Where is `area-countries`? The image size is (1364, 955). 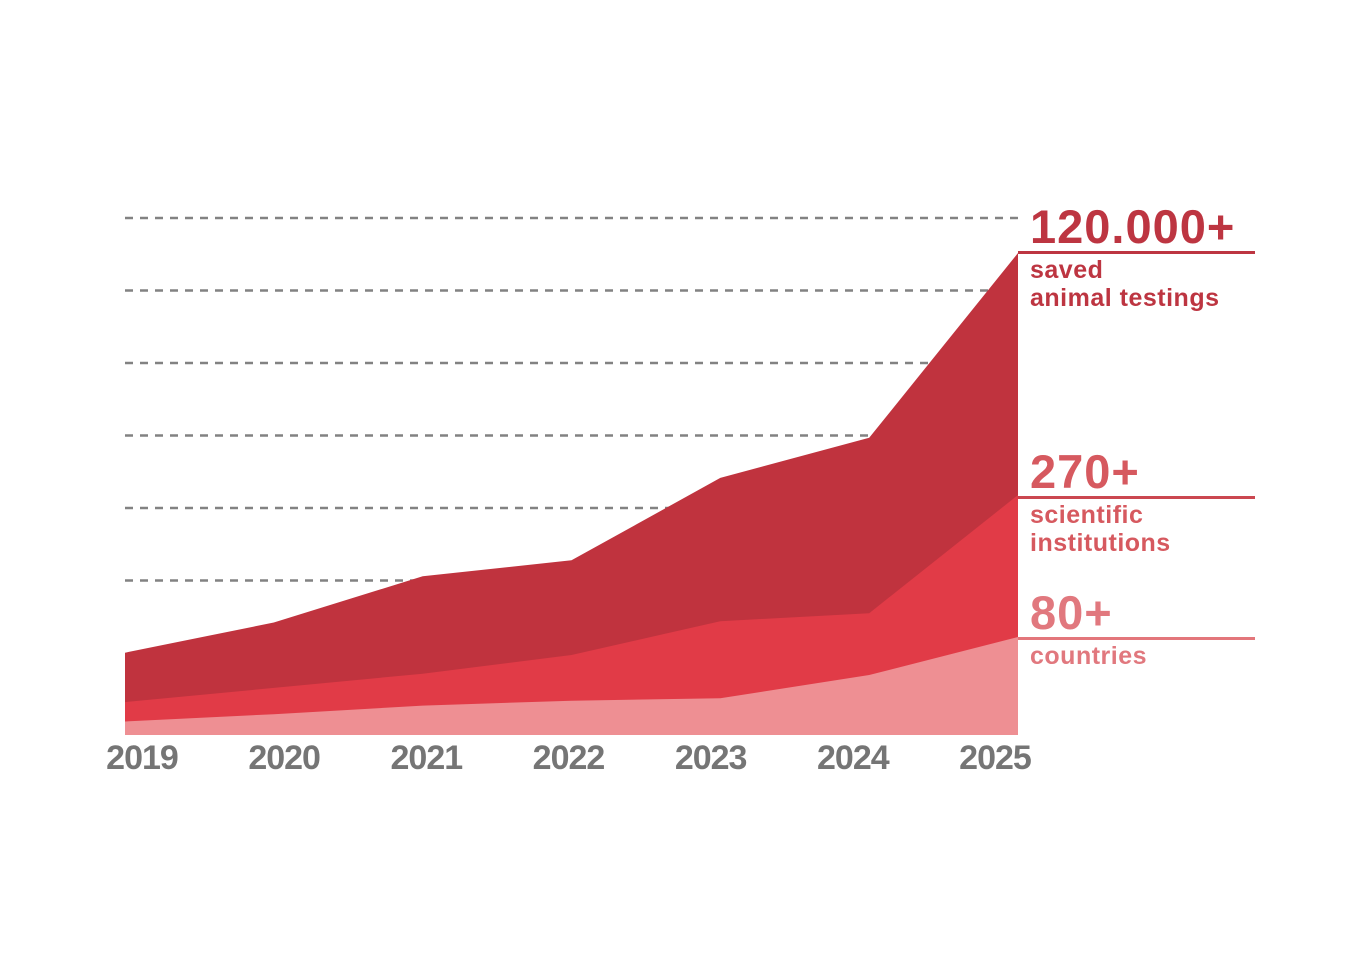 area-countries is located at coordinates (571, 686).